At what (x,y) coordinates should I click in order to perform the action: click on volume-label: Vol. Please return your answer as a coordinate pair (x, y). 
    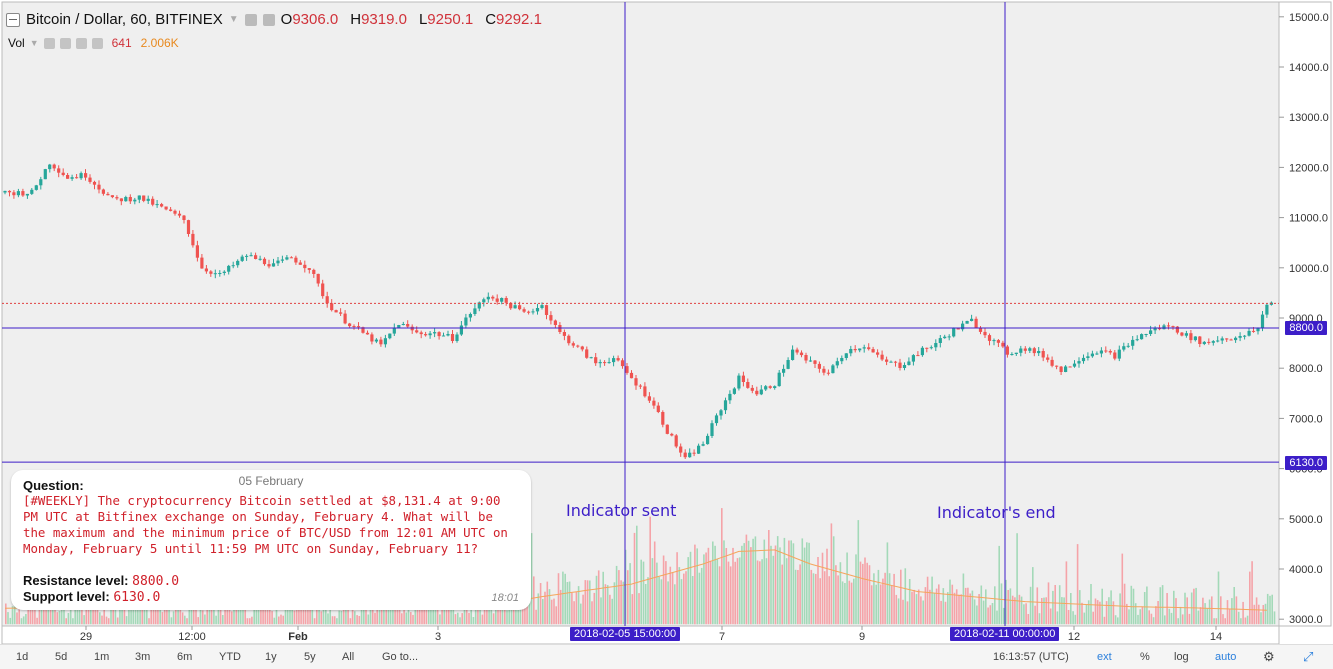
    Looking at the image, I should click on (16, 43).